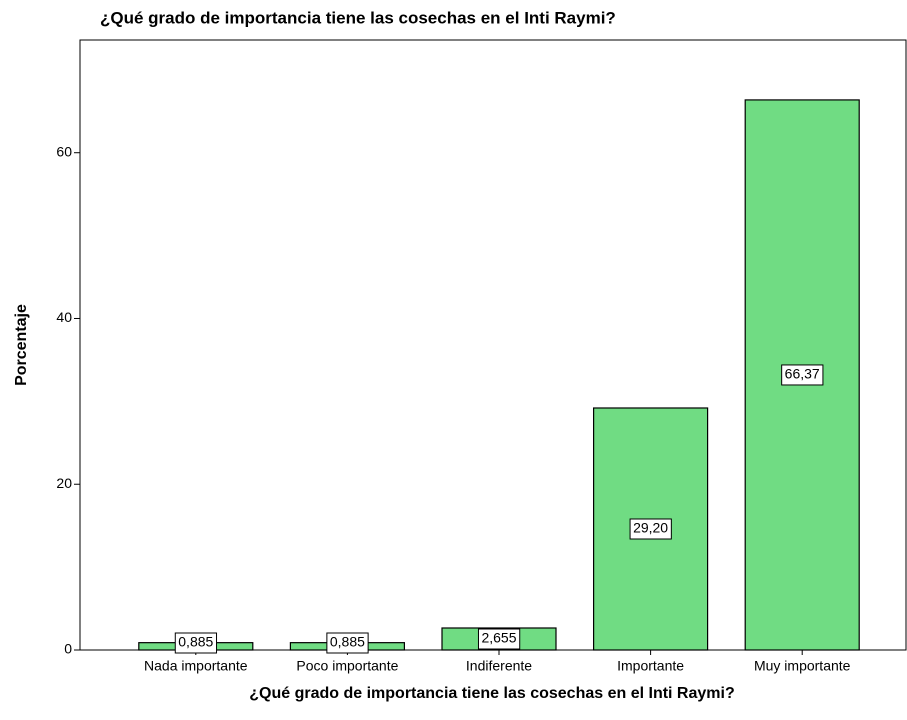 This screenshot has width=907, height=720. What do you see at coordinates (499, 666) in the screenshot?
I see `x-tick-label: Indiferente` at bounding box center [499, 666].